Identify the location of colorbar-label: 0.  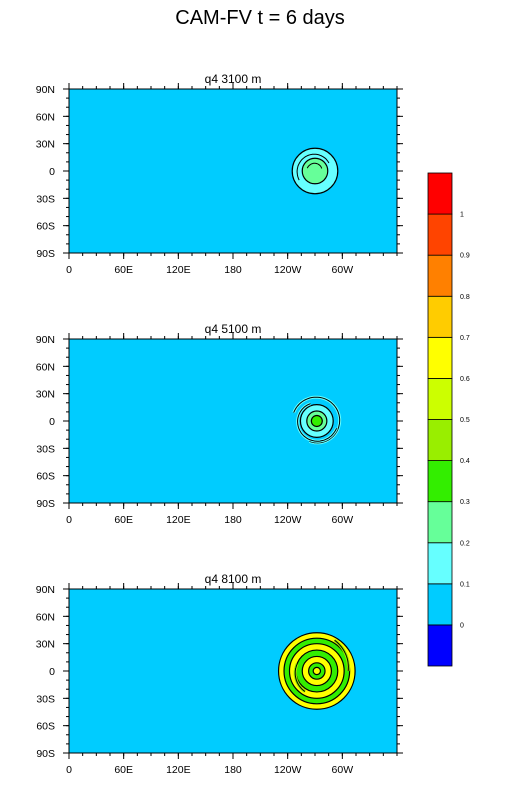
(462, 625).